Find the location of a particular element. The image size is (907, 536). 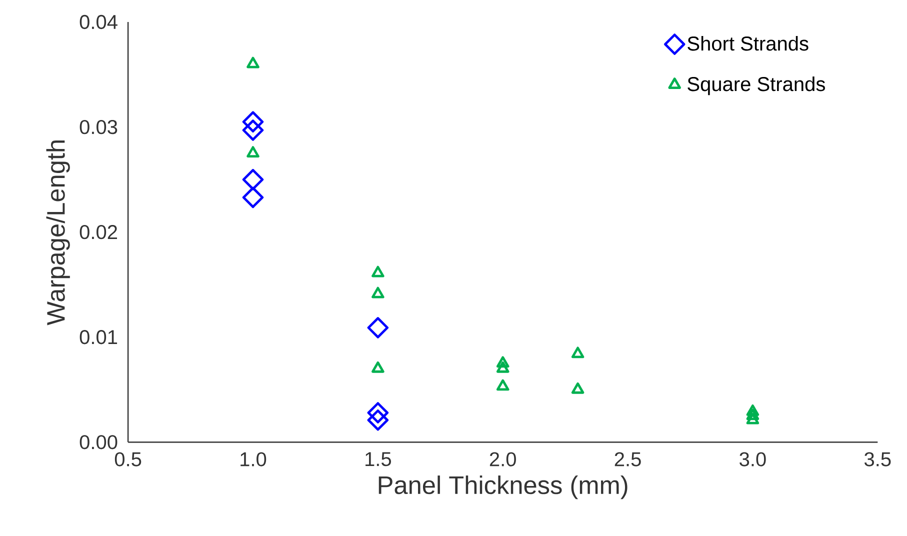

x-tick-label: 3.5 is located at coordinates (877, 459).